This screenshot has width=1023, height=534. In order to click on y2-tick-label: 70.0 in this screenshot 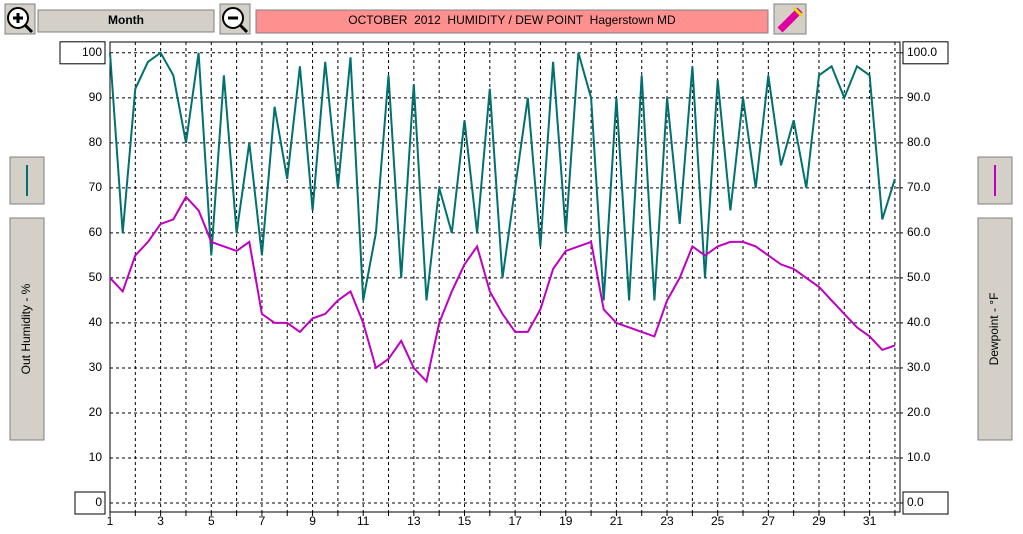, I will do `click(919, 187)`.